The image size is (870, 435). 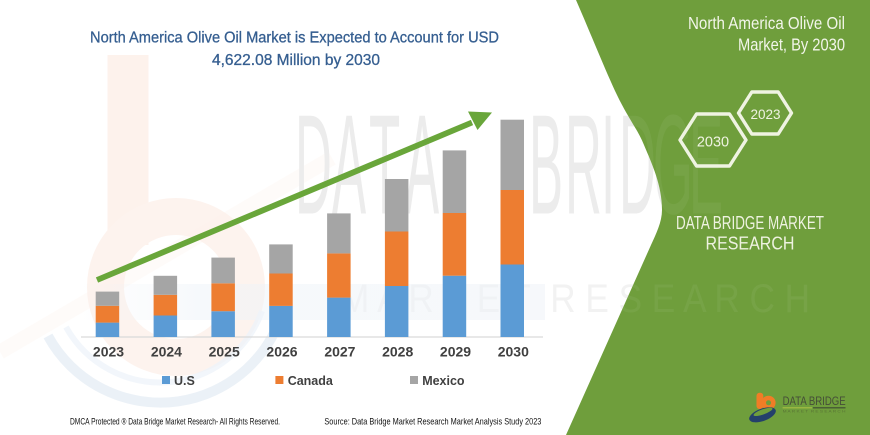 What do you see at coordinates (166, 352) in the screenshot?
I see `svg-text: 2024` at bounding box center [166, 352].